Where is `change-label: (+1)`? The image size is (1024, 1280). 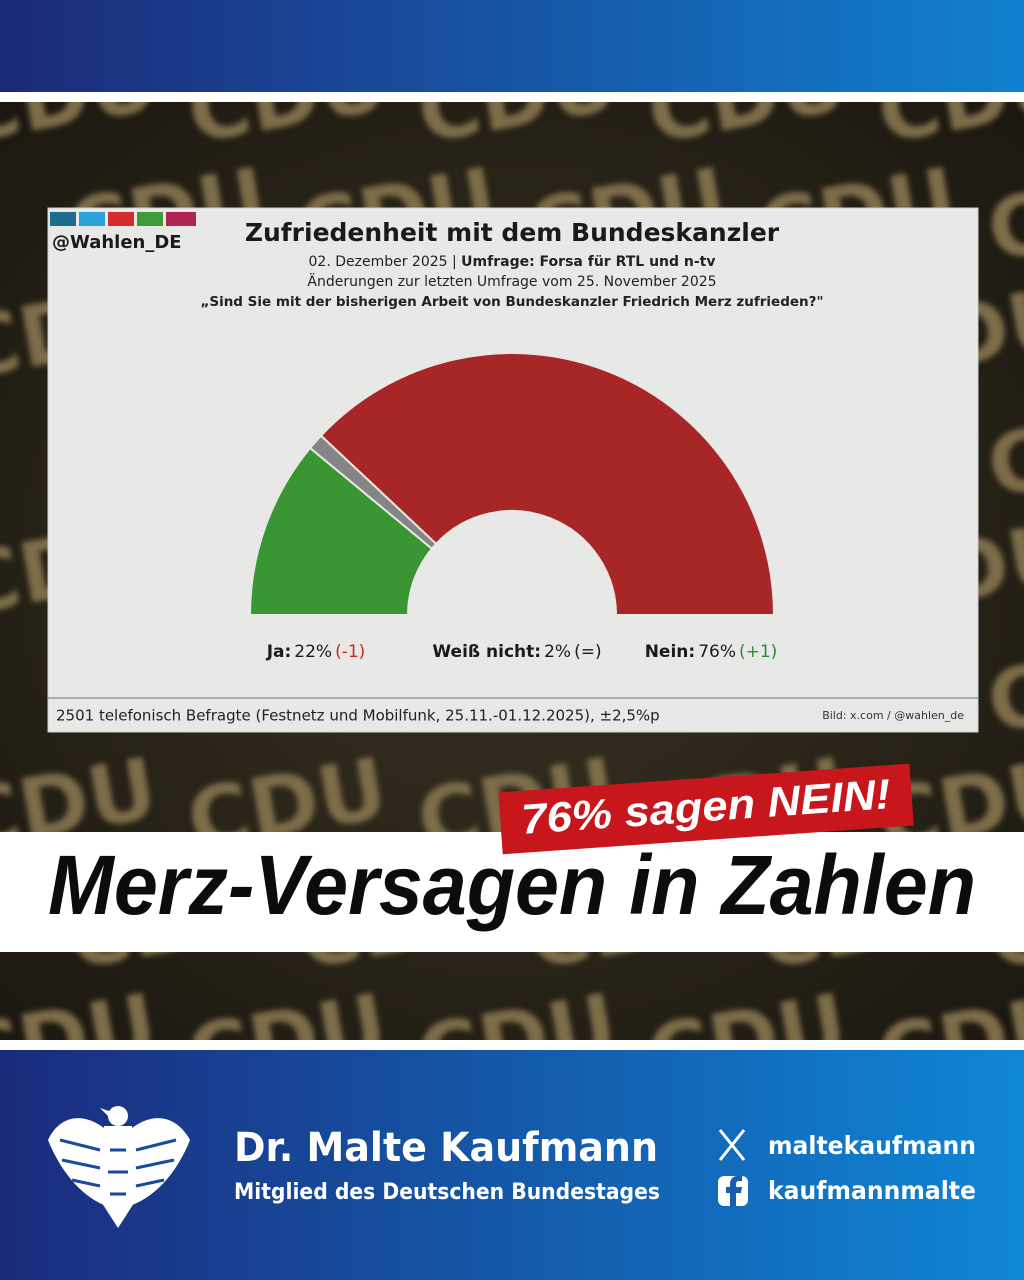
change-label: (+1) is located at coordinates (758, 652).